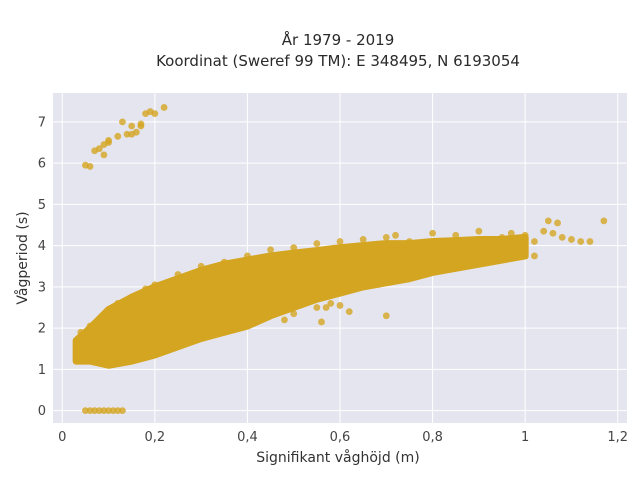 This screenshot has width=640, height=480. What do you see at coordinates (340, 437) in the screenshot?
I see `x-tick-label: 0,6` at bounding box center [340, 437].